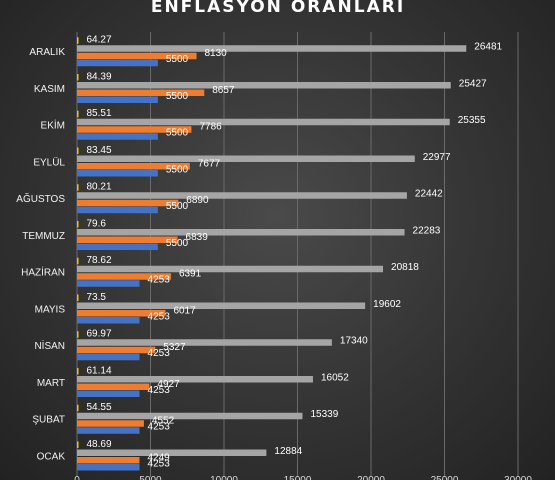 The height and width of the screenshot is (480, 555). I want to click on data-label: 6017, so click(184, 310).